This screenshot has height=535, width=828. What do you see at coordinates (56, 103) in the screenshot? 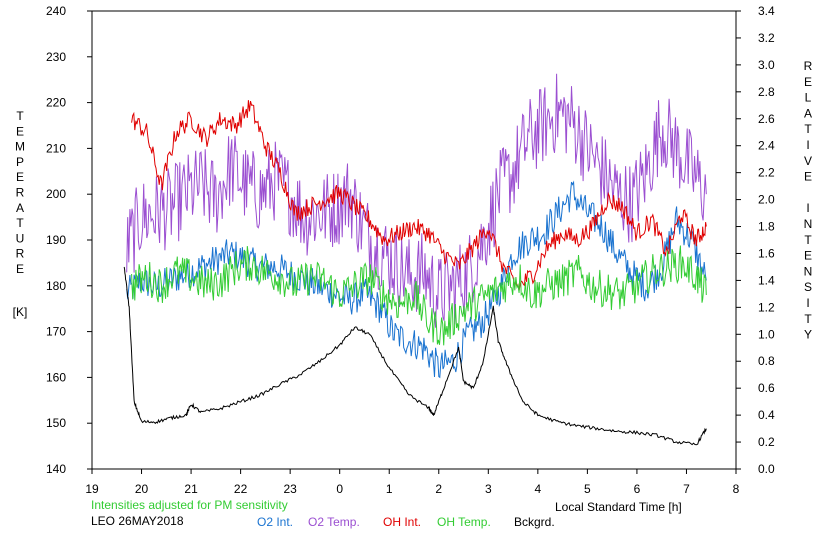
I see `left-tick-label: 220` at bounding box center [56, 103].